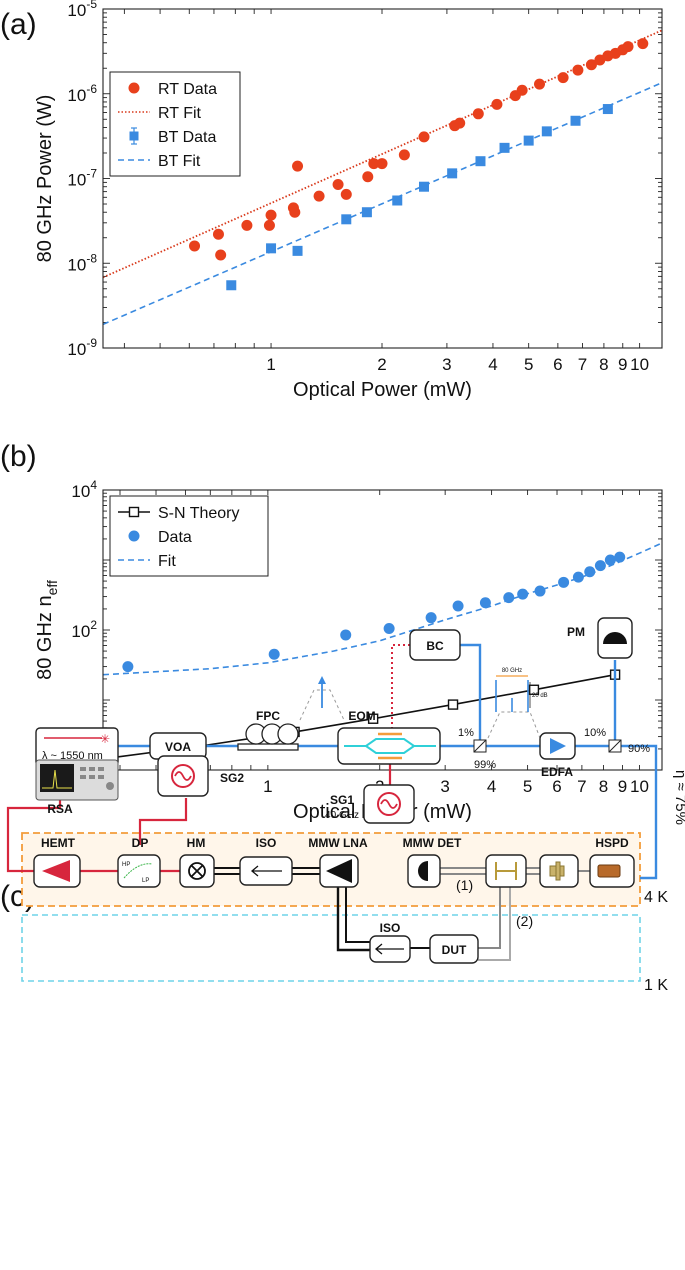 This screenshot has width=685, height=1270. Describe the element at coordinates (45, 179) in the screenshot. I see `y-axis-label: 80 GHz Power (W)` at that location.